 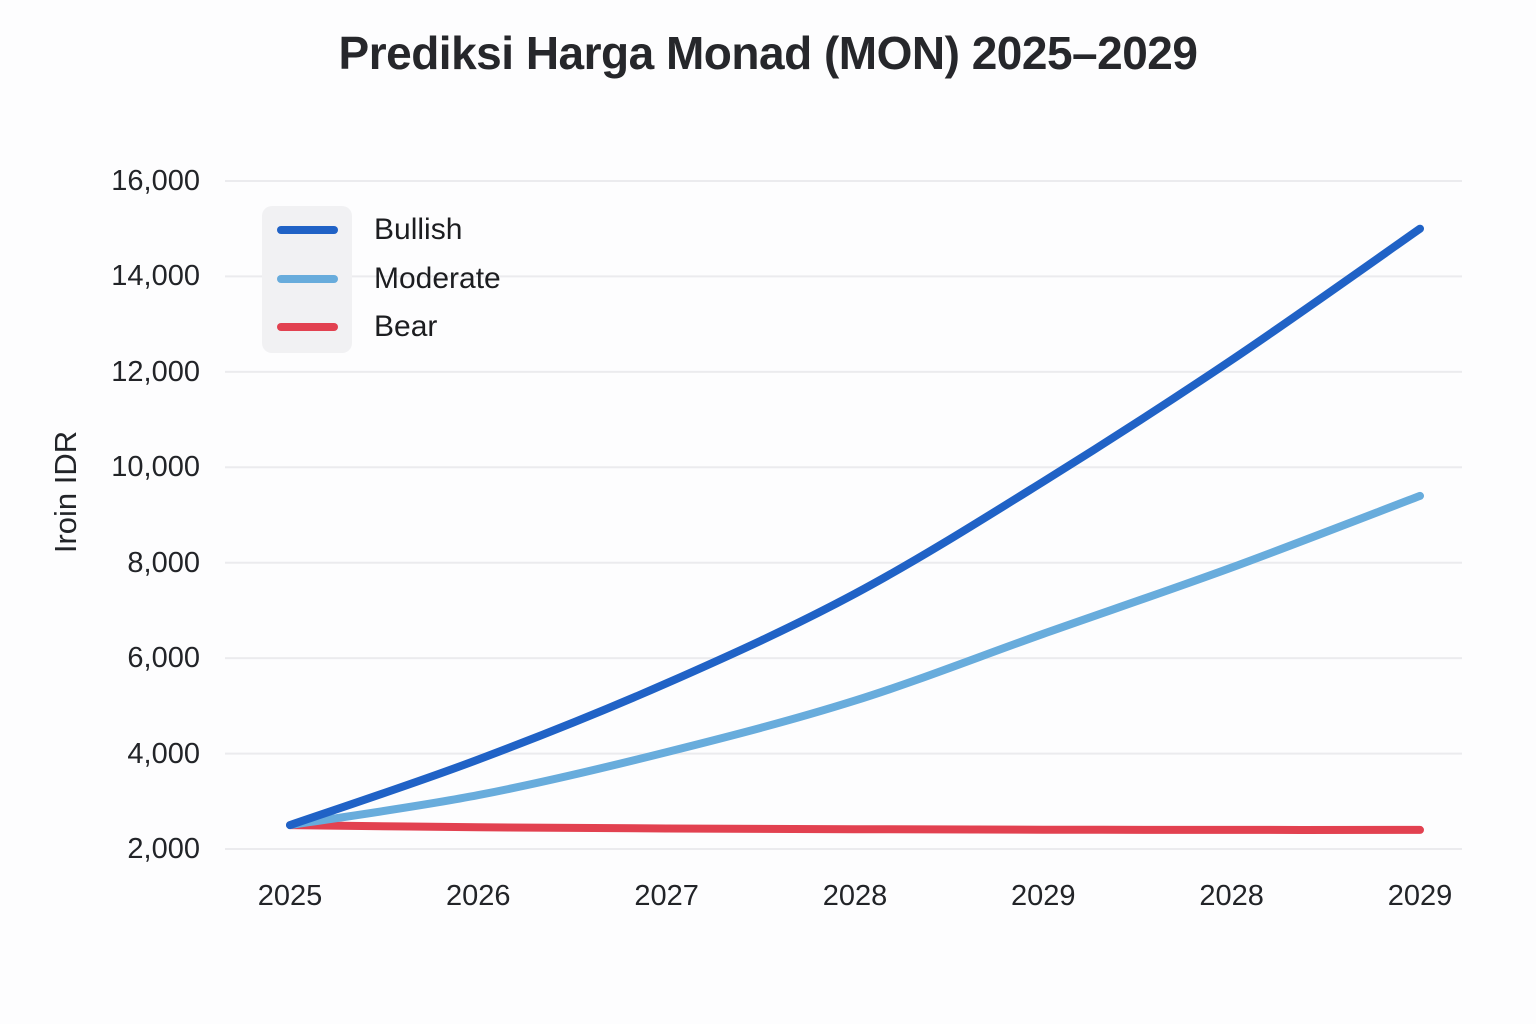 What do you see at coordinates (163, 753) in the screenshot?
I see `y-tick-label: 4,000` at bounding box center [163, 753].